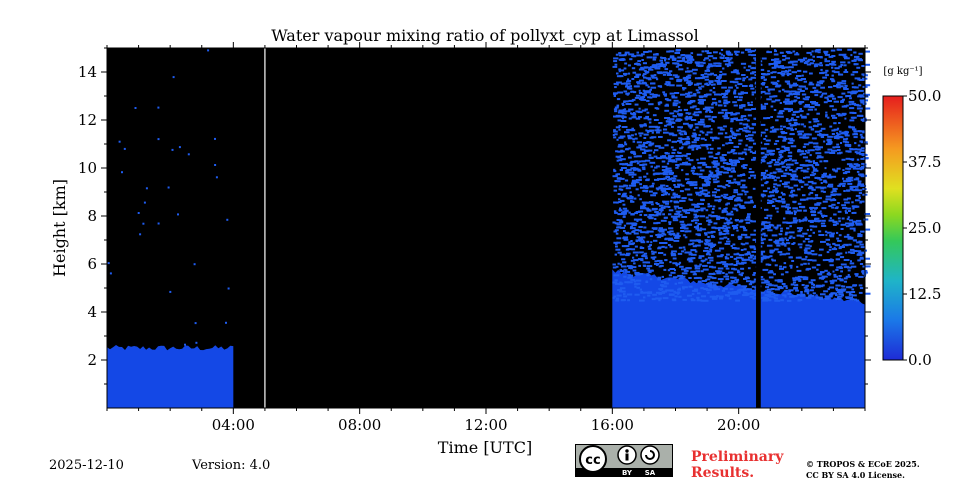 Image resolution: width=960 pixels, height=481 pixels. Describe the element at coordinates (893, 228) in the screenshot. I see `colorbar-gradient` at that location.